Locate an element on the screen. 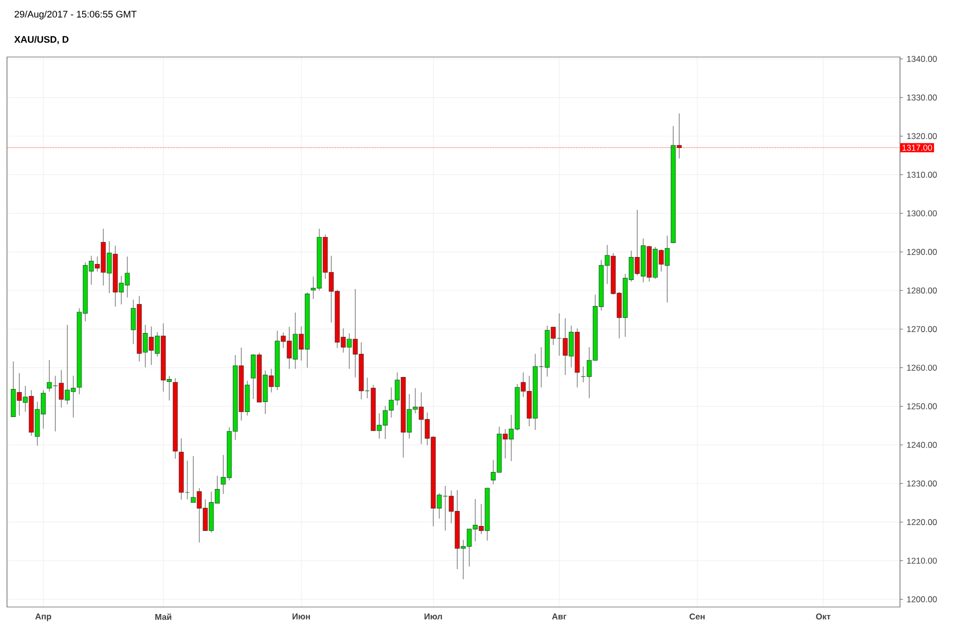 The height and width of the screenshot is (632, 957). y-tick-label: 1220.00 is located at coordinates (922, 522).